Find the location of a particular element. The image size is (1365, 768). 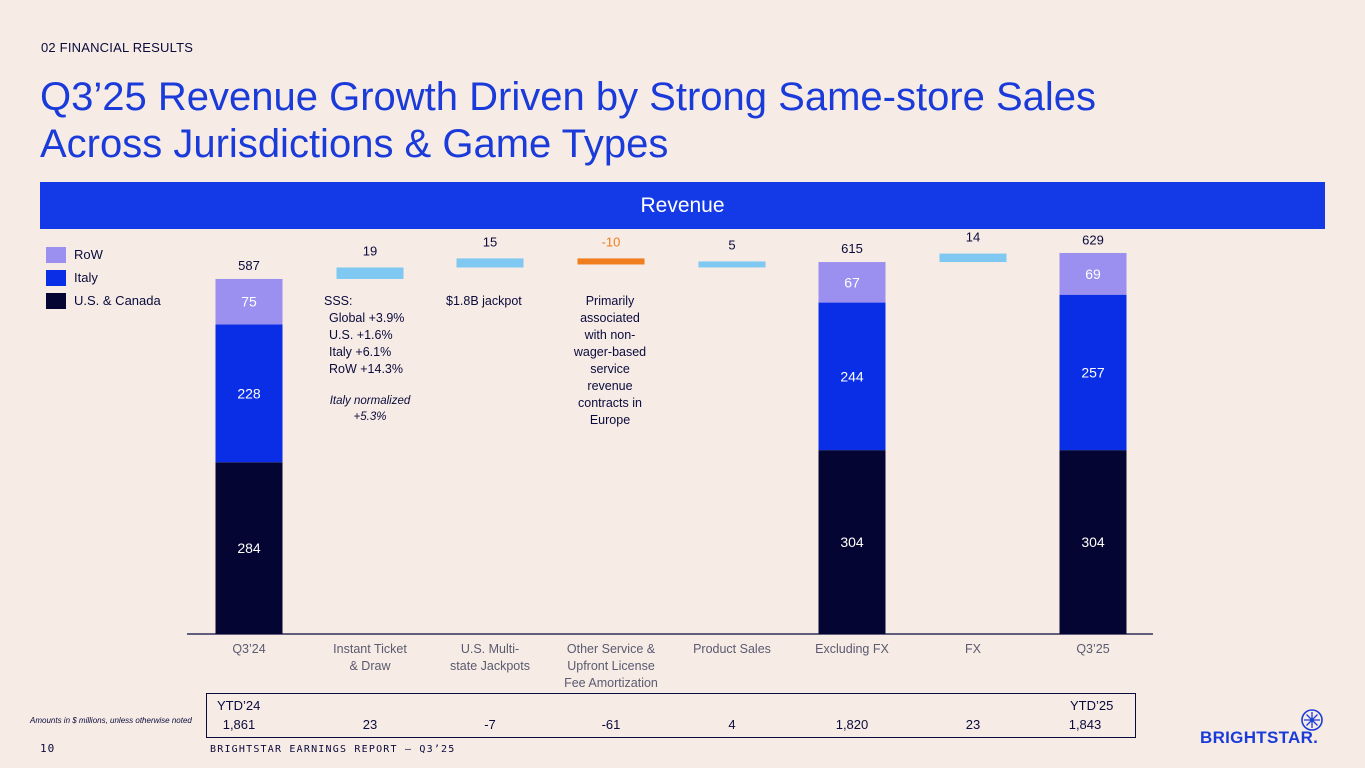

category-label-6-0: FX is located at coordinates (973, 649).